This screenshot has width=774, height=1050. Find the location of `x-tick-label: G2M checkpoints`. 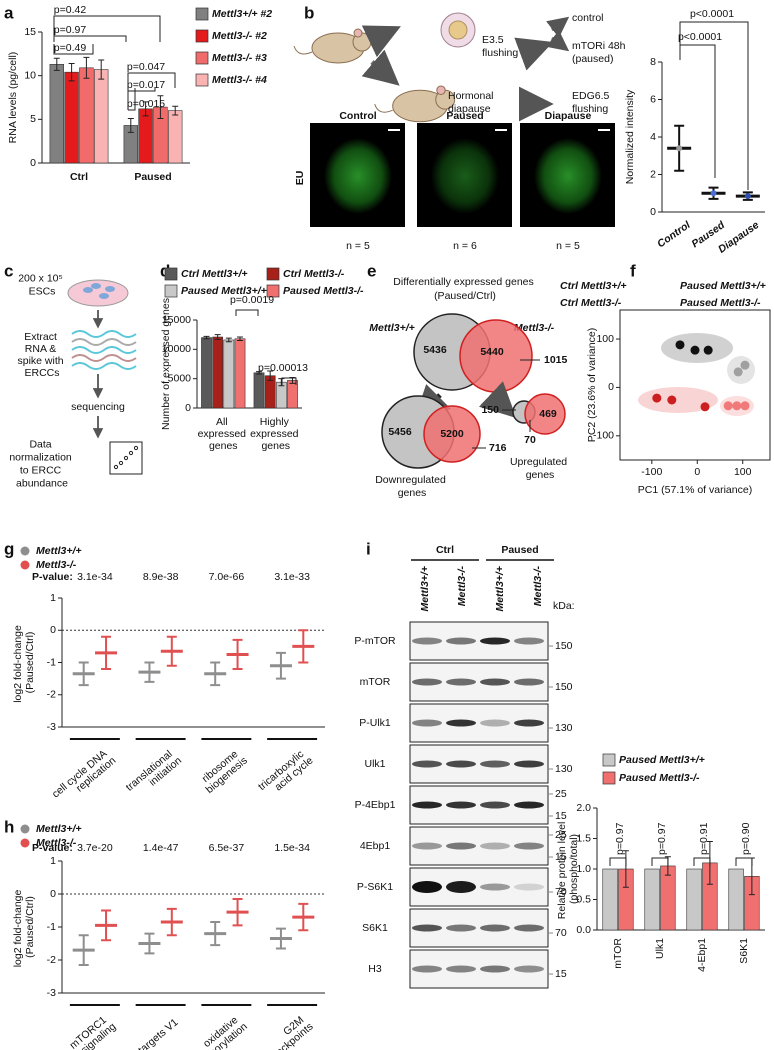

x-tick-label: G2M checkpoints is located at coordinates (286, 1031).